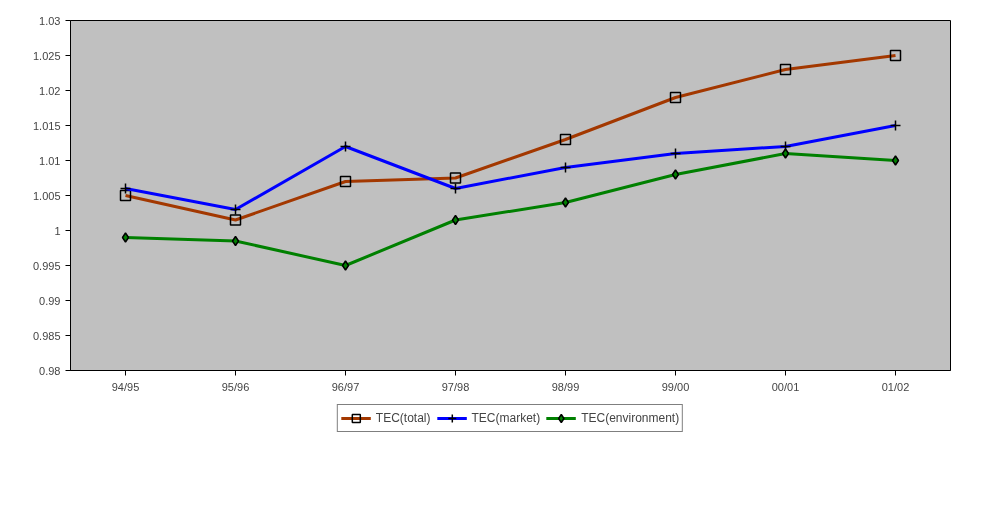  I want to click on y-tick-label: 1.005, so click(46, 195).